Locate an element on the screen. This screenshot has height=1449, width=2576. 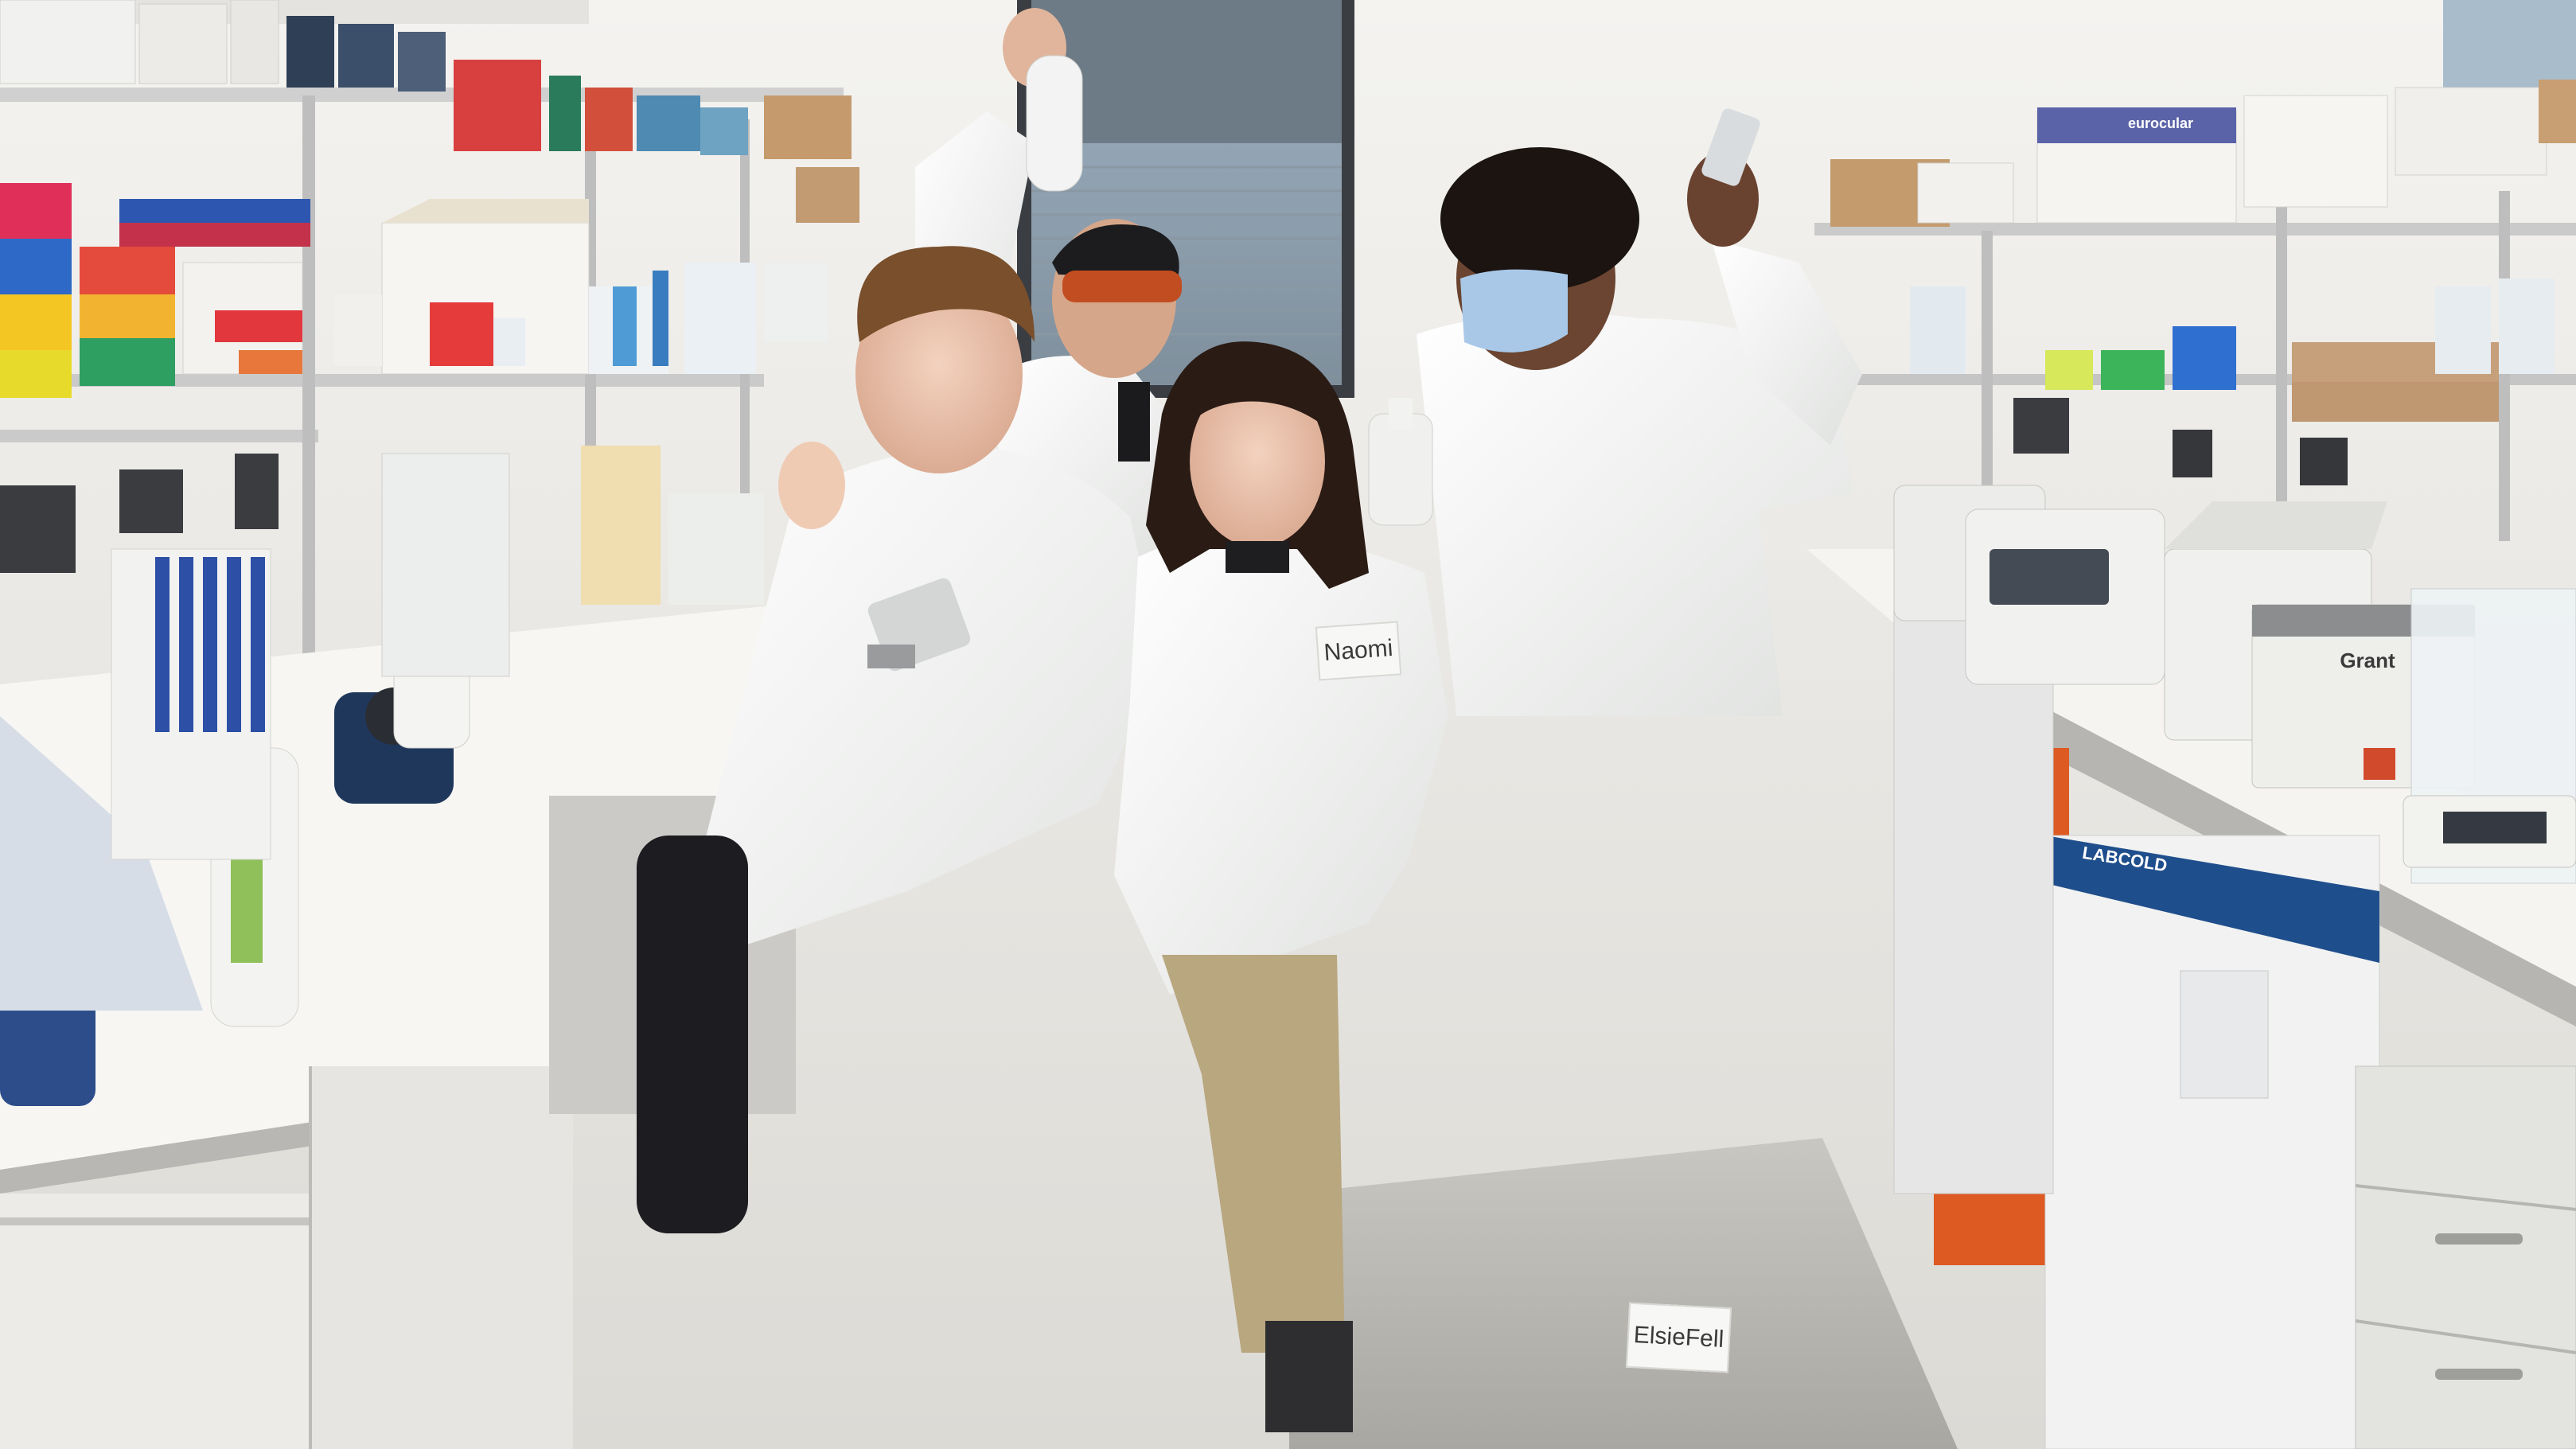
held-bottle-top is located at coordinates (1054, 123).